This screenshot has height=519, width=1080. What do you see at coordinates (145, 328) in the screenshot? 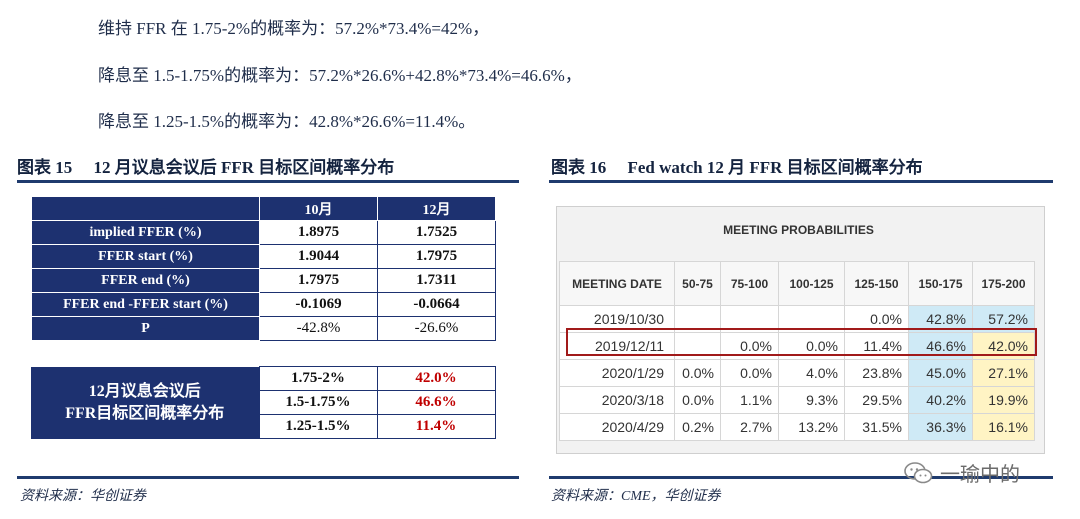
I see `row-label: P` at bounding box center [145, 328].